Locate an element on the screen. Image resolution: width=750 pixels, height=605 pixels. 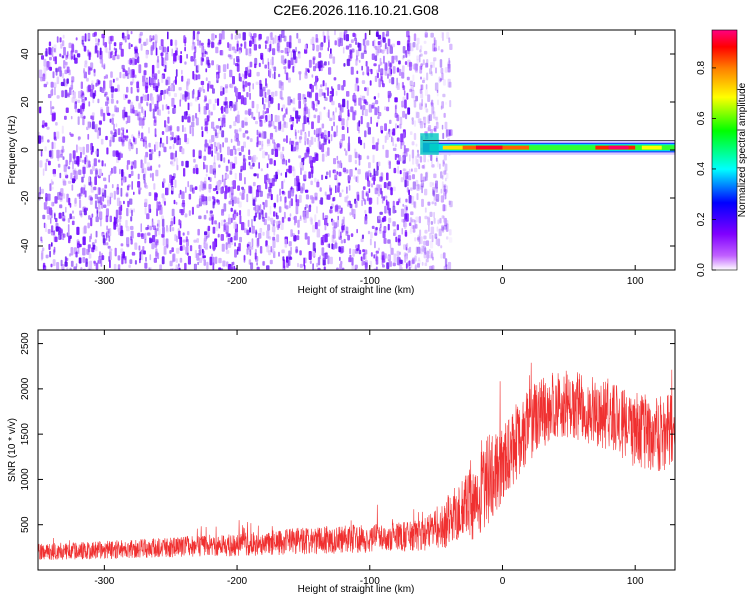
colorbar-tick-label: 0.6 is located at coordinates (701, 118).